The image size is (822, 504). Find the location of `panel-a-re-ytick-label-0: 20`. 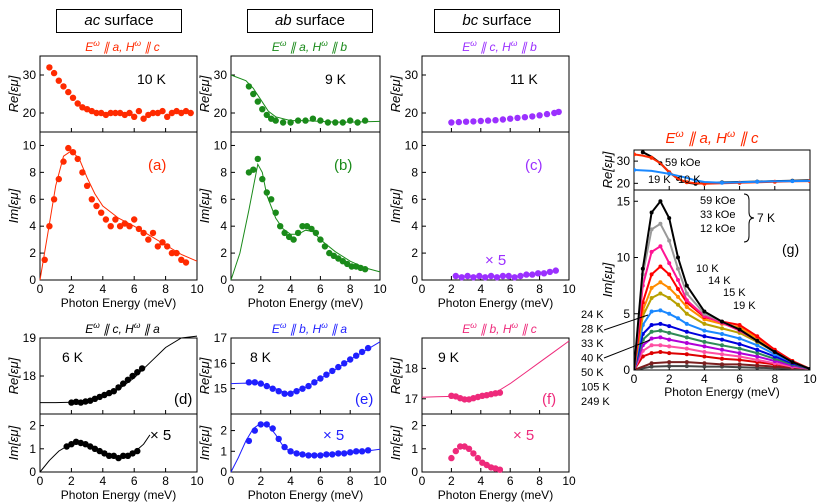

panel-a-re-ytick-label-0: 20 is located at coordinates (30, 113).